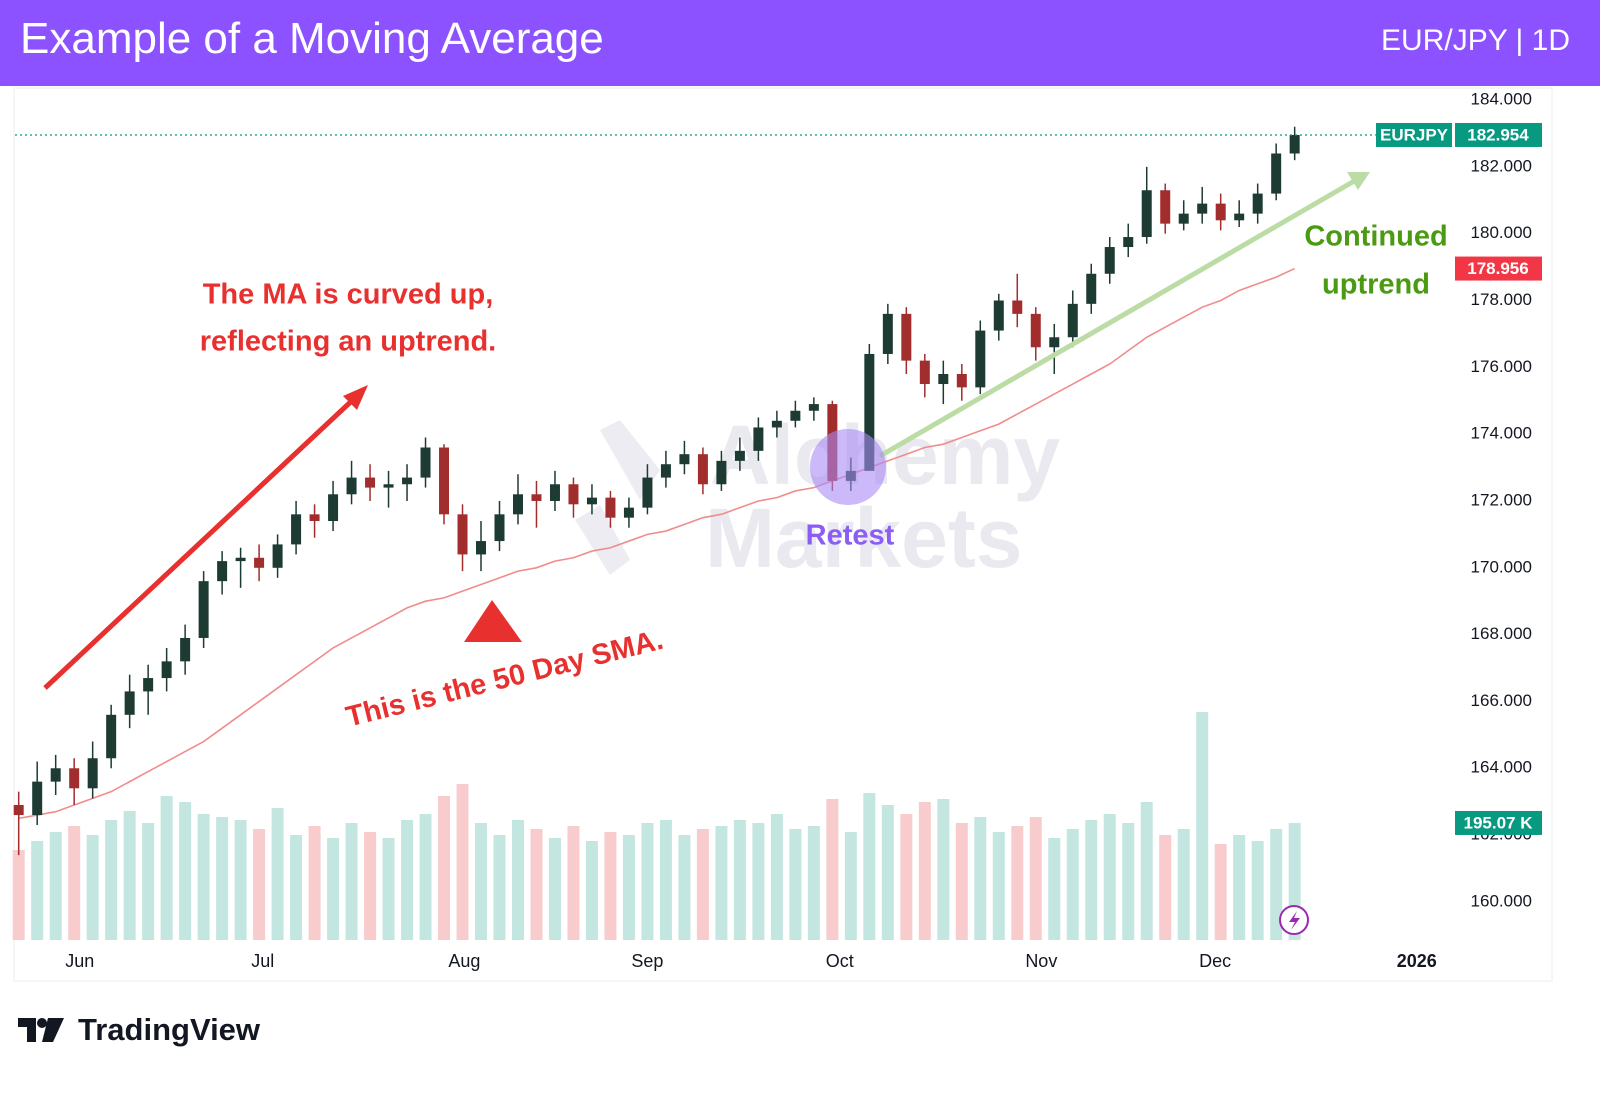 This screenshot has height=1095, width=1600. Describe the element at coordinates (1499, 822) in the screenshot. I see `volume-label: 195.07 K` at that location.